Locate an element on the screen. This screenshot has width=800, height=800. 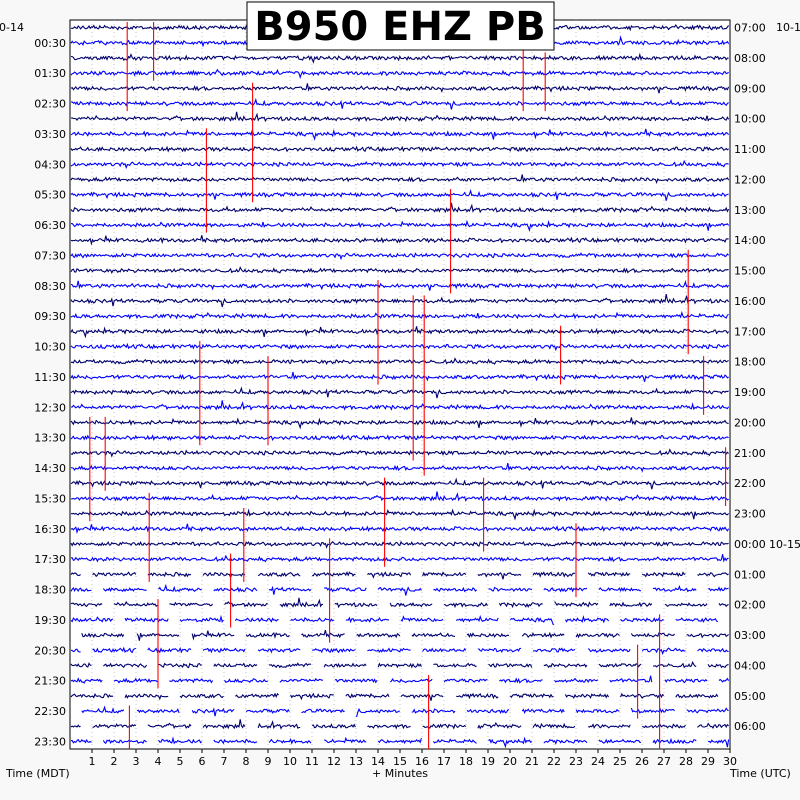
right-time-label: 20:00 is located at coordinates (750, 422).